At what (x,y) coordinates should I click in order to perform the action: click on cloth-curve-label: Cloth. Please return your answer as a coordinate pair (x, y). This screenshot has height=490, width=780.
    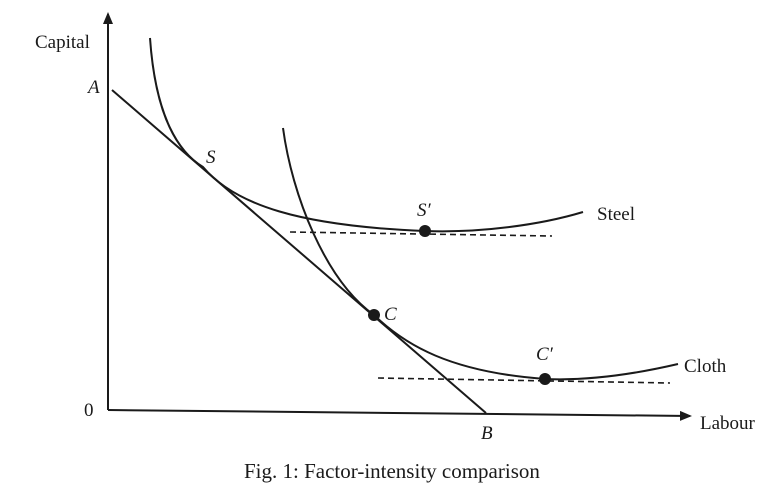
    Looking at the image, I should click on (705, 366).